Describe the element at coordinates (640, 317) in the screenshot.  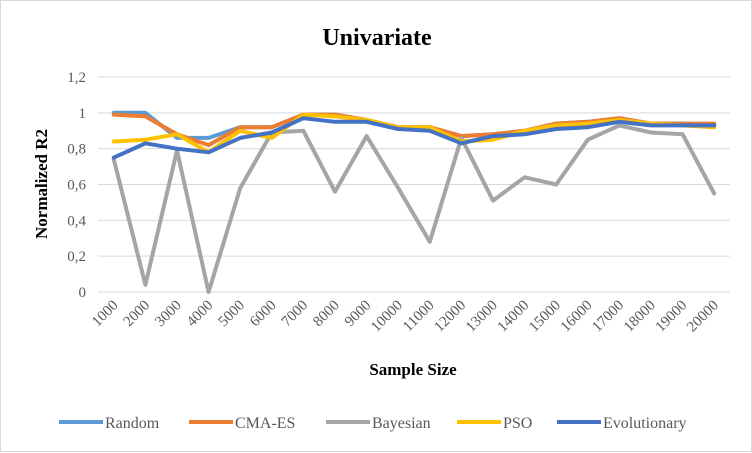
I see `x-tick-label: 18000` at that location.